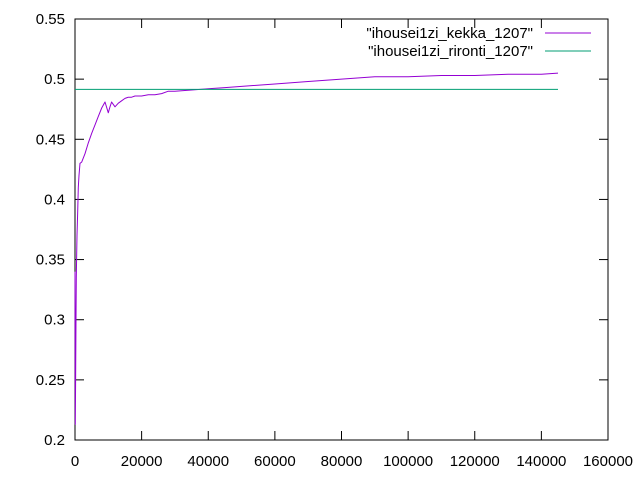  Describe the element at coordinates (50, 260) in the screenshot. I see `y-tick-label: 0.35` at that location.